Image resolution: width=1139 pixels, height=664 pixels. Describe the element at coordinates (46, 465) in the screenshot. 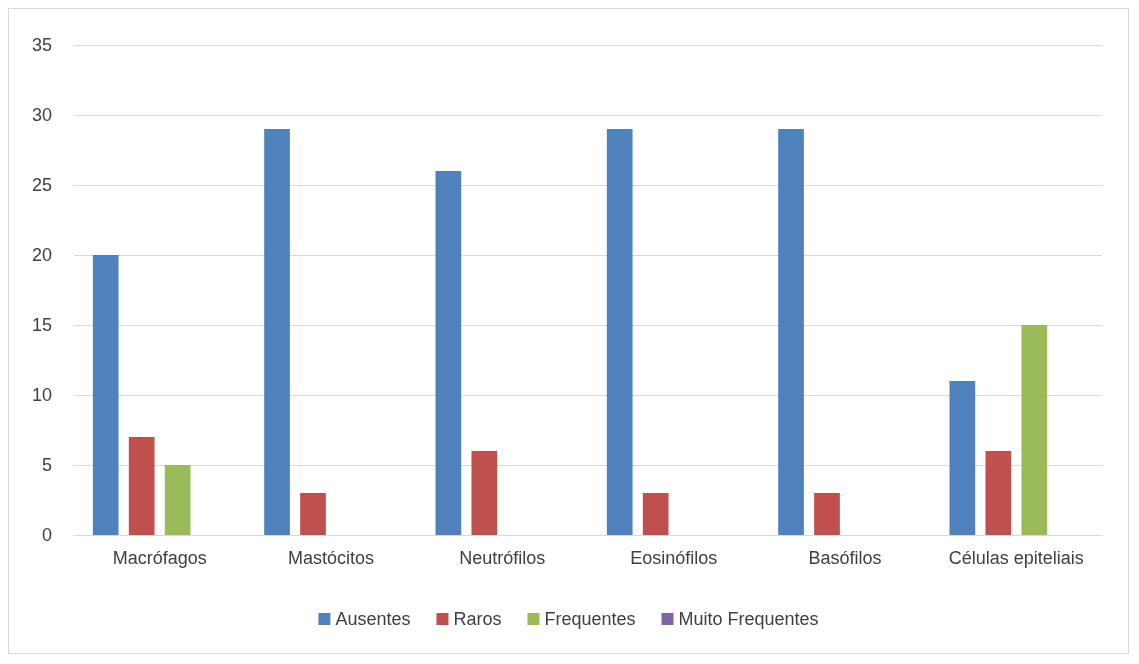

I see `y-tick-label: 5` at that location.